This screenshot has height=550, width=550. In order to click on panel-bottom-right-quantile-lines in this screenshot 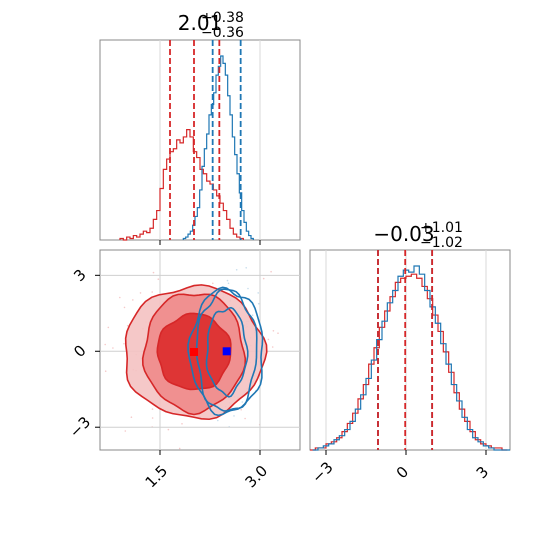, I will do `click(405, 350)`.